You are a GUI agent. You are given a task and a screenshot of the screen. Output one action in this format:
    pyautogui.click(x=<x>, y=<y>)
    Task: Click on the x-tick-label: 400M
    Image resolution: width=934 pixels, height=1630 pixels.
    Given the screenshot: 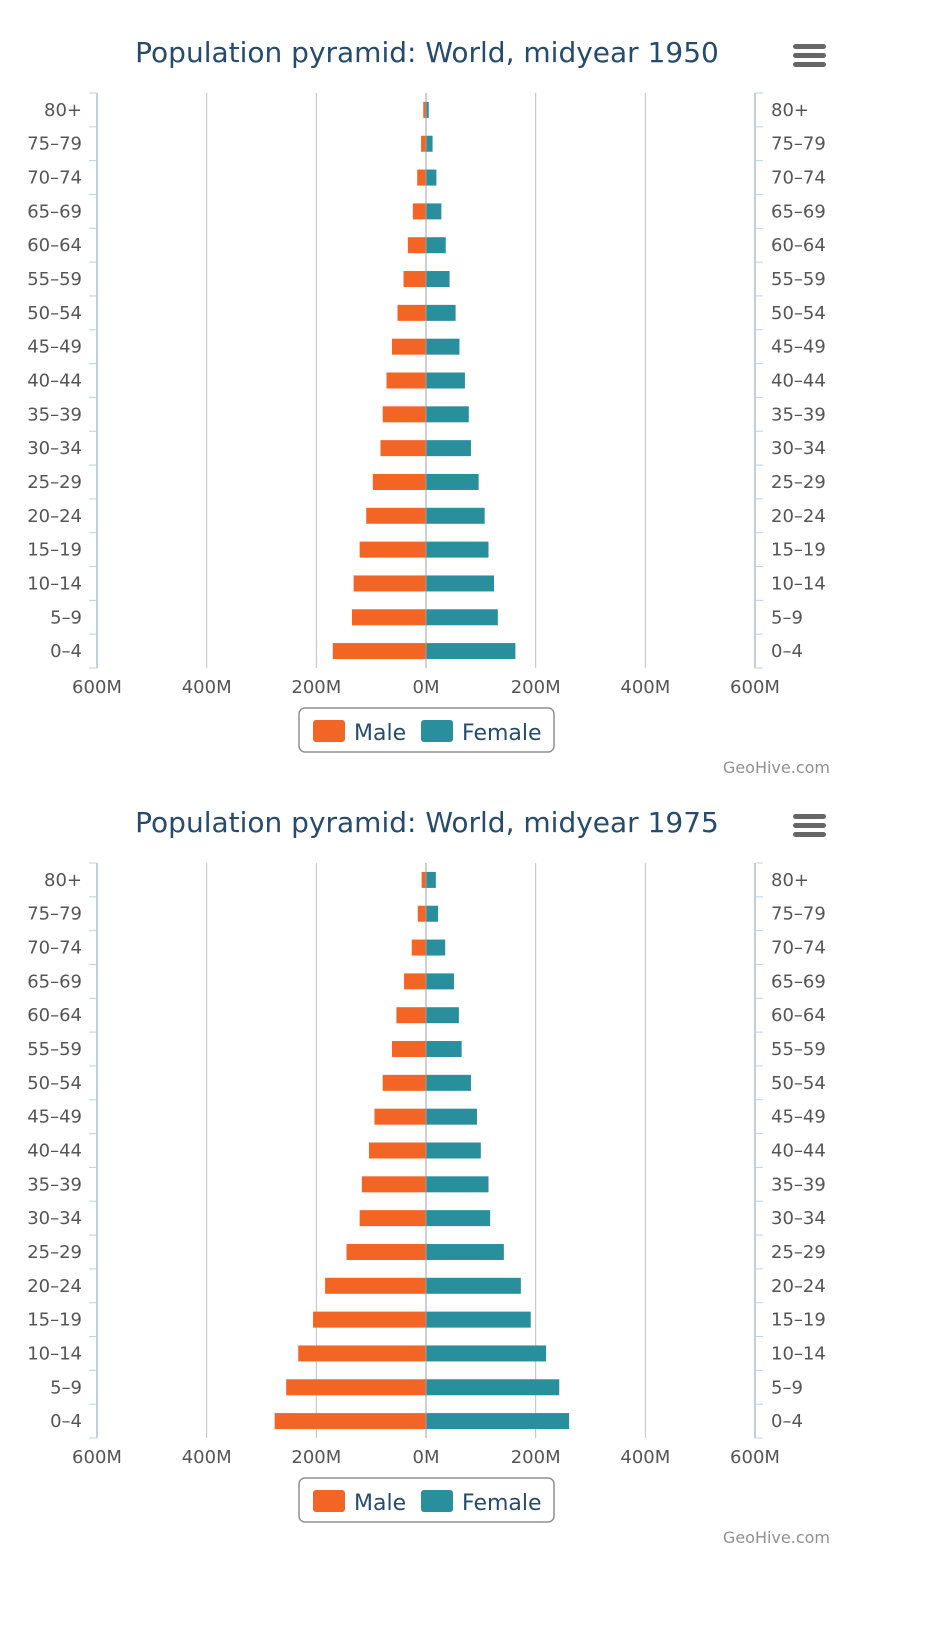 What is the action you would take?
    pyautogui.click(x=645, y=1457)
    